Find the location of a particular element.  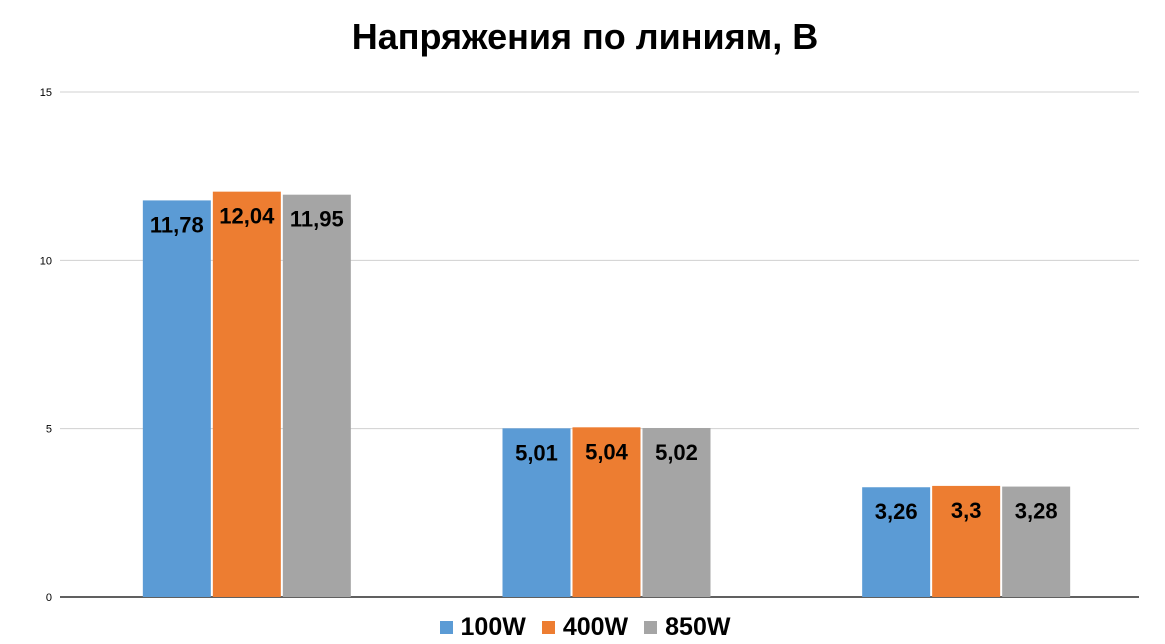

data-label: 3,3 is located at coordinates (966, 510).